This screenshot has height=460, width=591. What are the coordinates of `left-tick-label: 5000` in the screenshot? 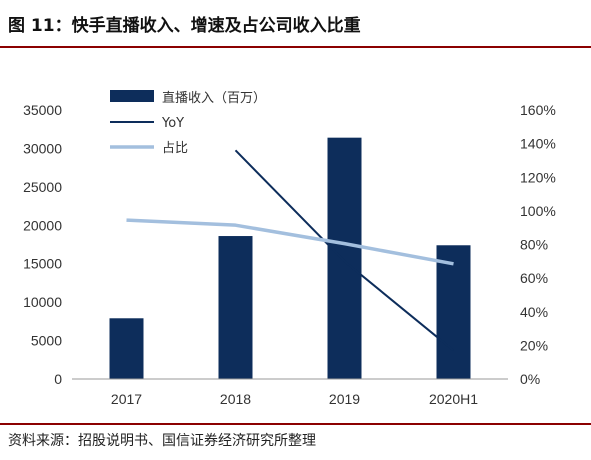 It's located at (46, 341).